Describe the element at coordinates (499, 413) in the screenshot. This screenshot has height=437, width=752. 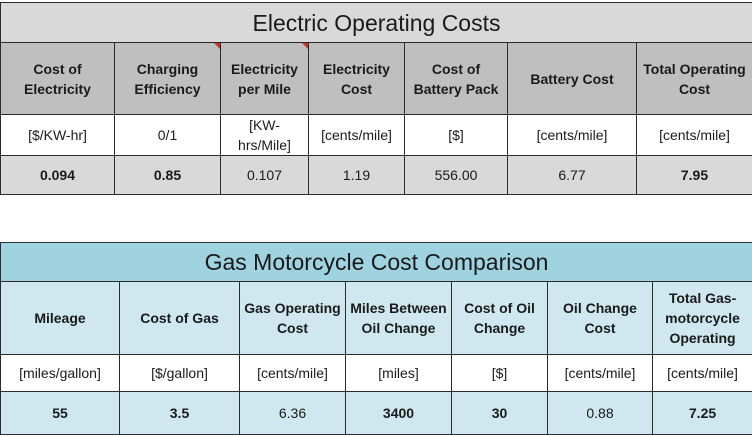
I see `value-cost-of-oil-change: 30` at that location.